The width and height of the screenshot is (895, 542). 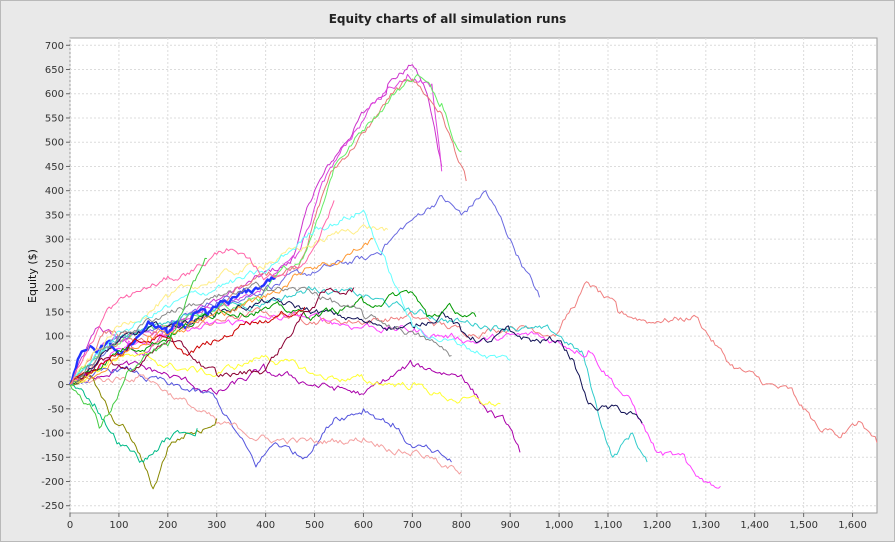 I want to click on x-tick-label: 0, so click(x=70, y=525).